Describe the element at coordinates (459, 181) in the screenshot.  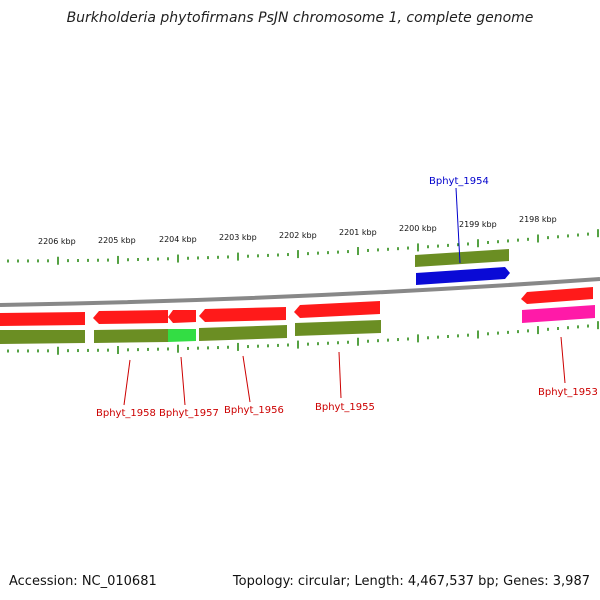
I see `gene-label-bphyt-1954: Bphyt_1954` at that location.